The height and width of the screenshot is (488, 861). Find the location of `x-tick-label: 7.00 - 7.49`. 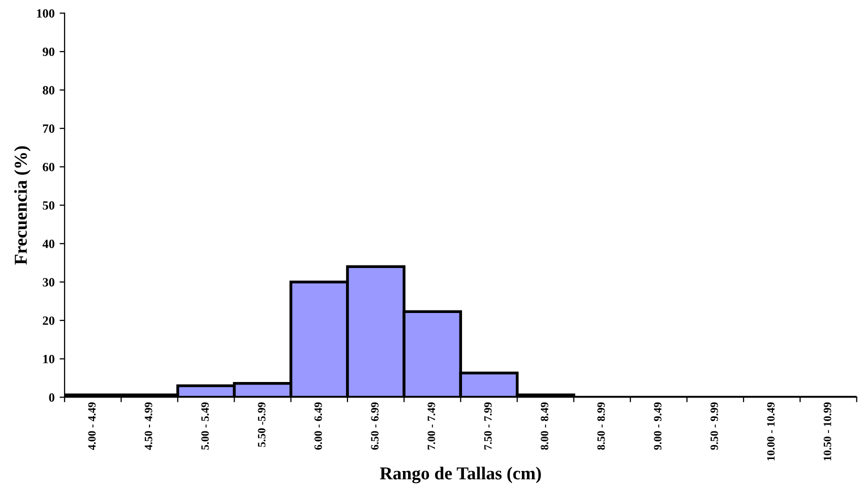

x-tick-label: 7.00 - 7.49 is located at coordinates (432, 426).